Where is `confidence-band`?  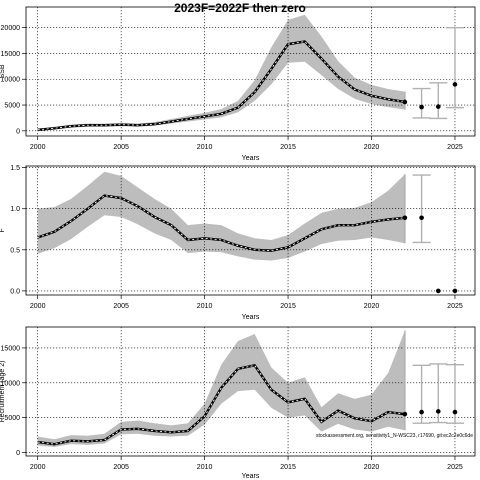
confidence-band is located at coordinates (221, 216).